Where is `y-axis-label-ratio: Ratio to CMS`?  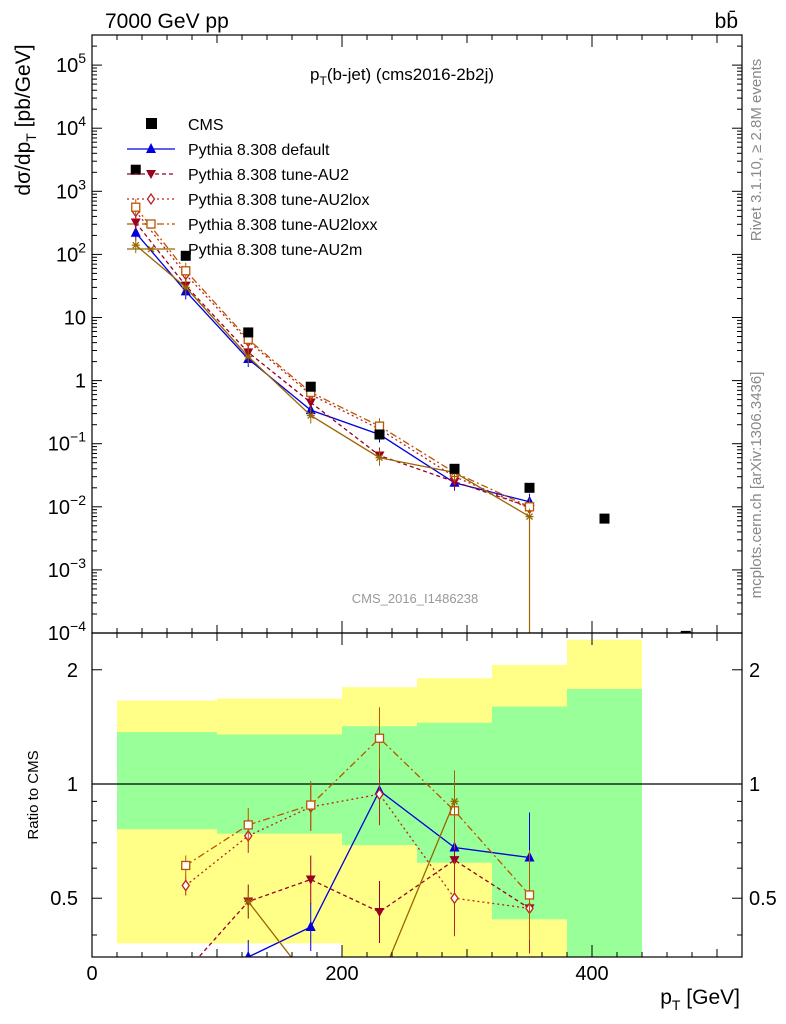 y-axis-label-ratio: Ratio to CMS is located at coordinates (33, 794).